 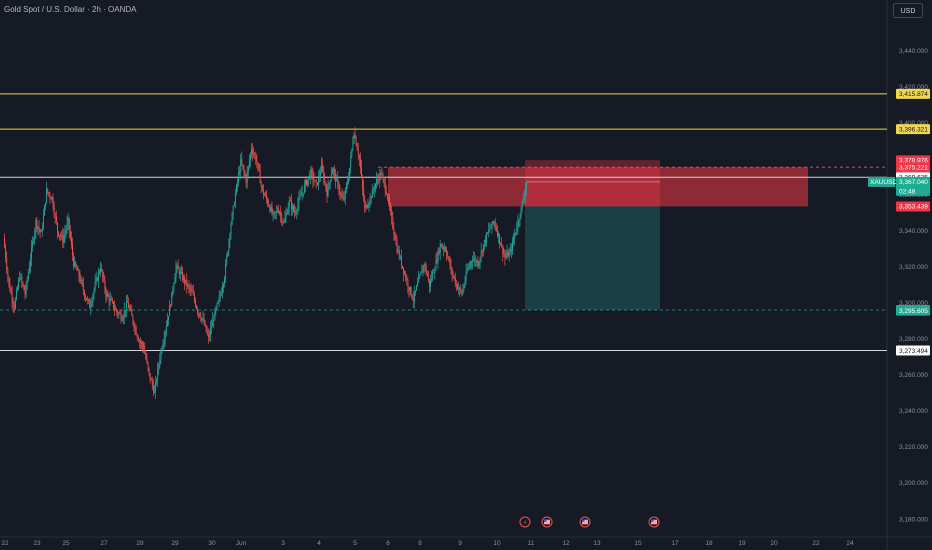 I want to click on level-price-tag-bg, so click(x=913, y=93).